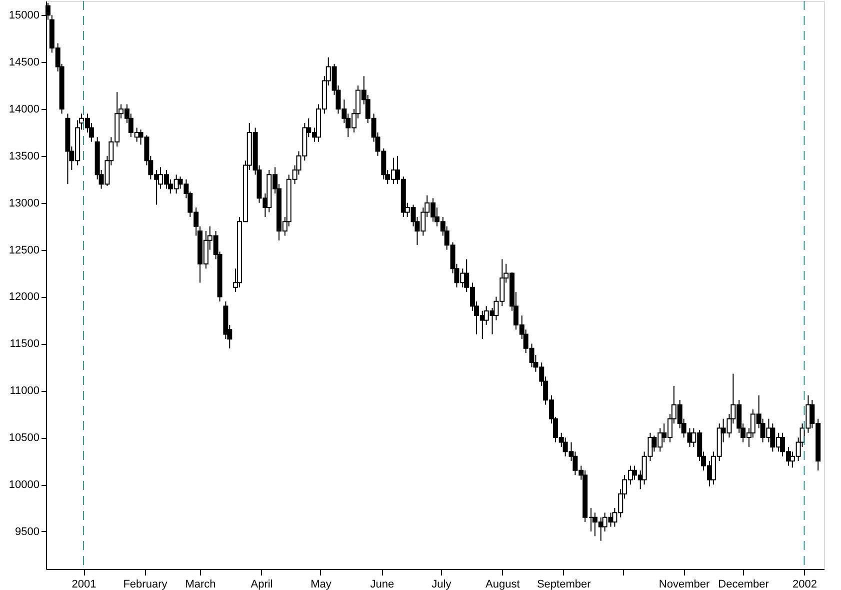 The image size is (841, 590). What do you see at coordinates (24, 297) in the screenshot?
I see `y-tick-label: 12000` at bounding box center [24, 297].